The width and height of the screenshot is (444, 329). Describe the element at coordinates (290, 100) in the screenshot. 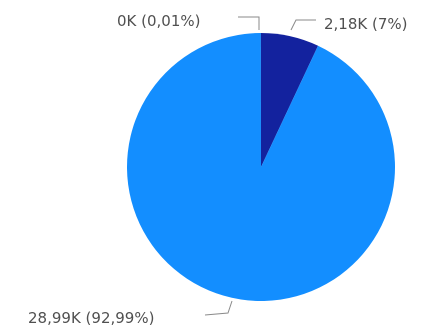

I see `pie-slice-dark` at that location.